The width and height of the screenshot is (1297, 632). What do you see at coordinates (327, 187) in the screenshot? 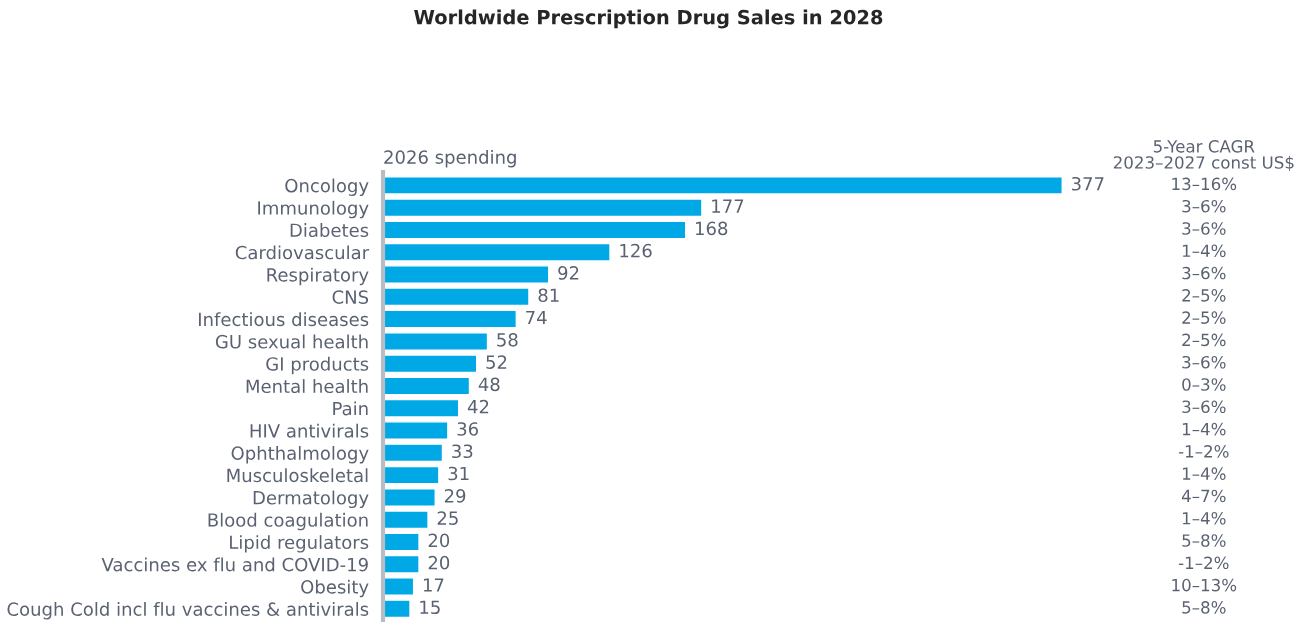
I see `y-tick-label: Oncology` at bounding box center [327, 187].